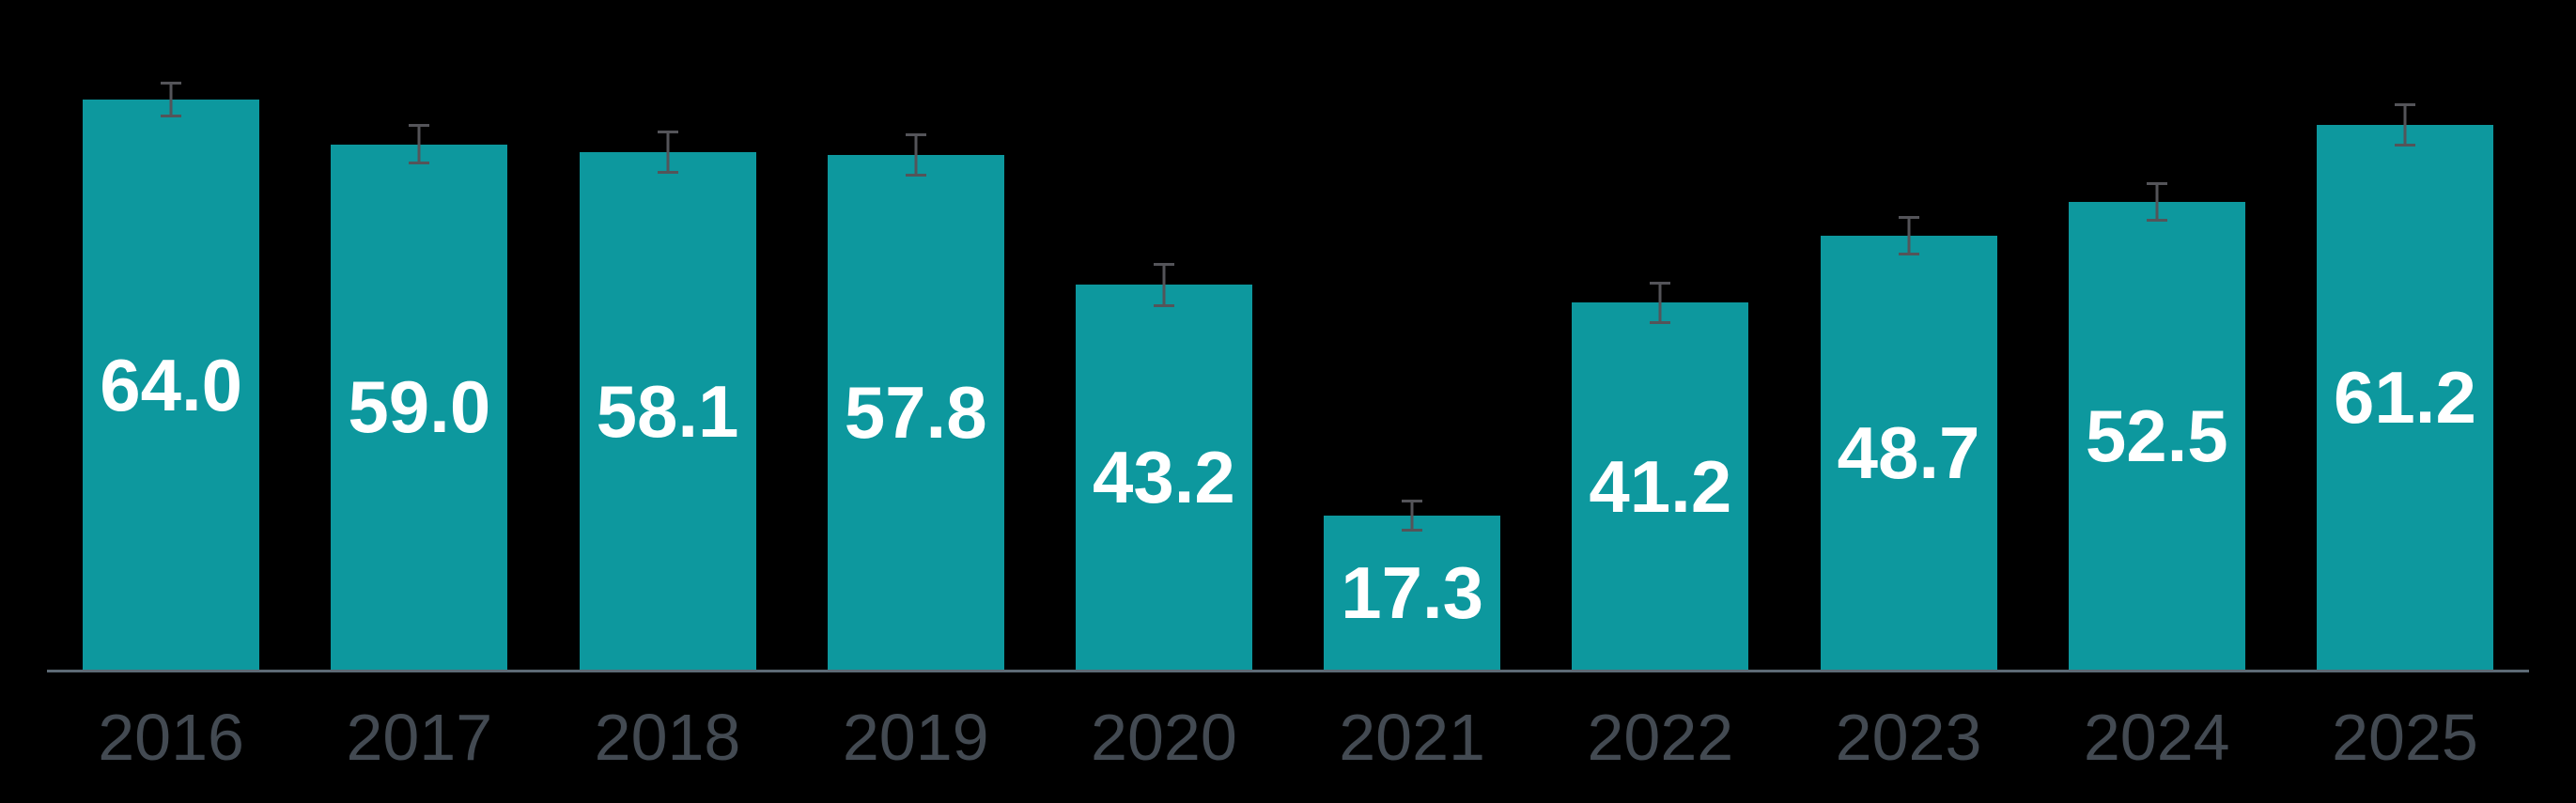  I want to click on value-label: 61.2, so click(2405, 397).